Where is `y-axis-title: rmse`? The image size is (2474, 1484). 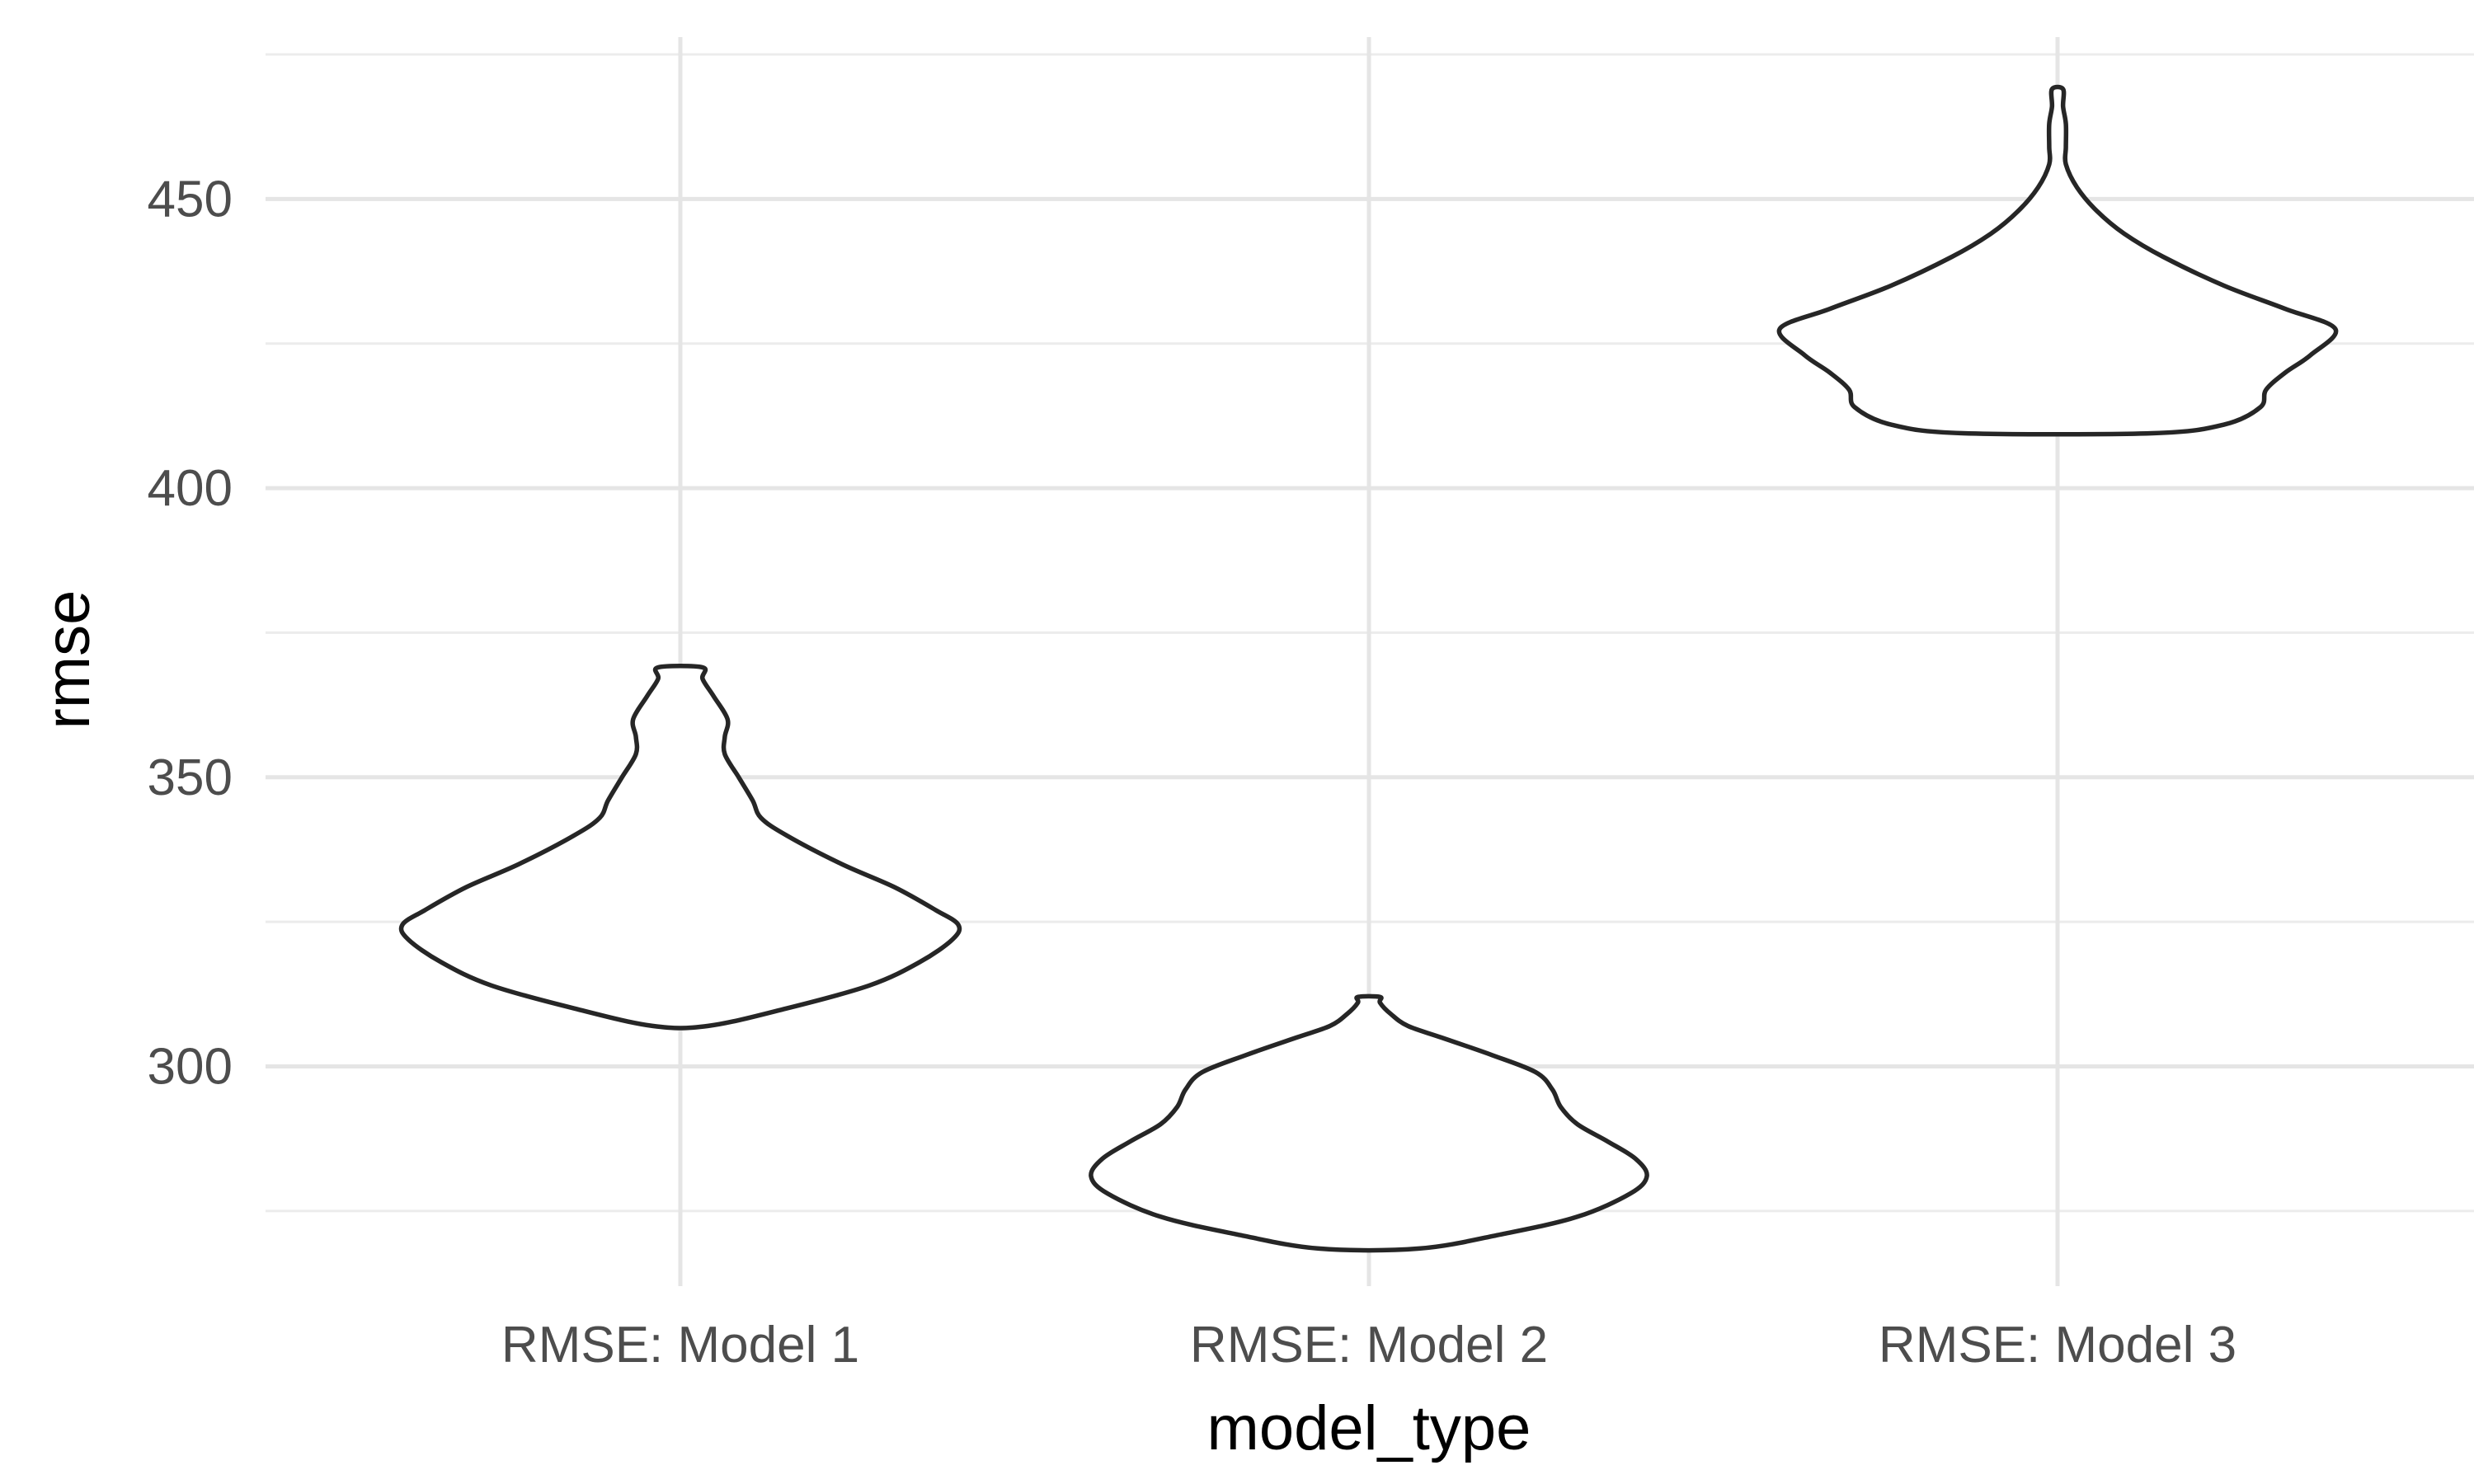
y-axis-title: rmse is located at coordinates (68, 660).